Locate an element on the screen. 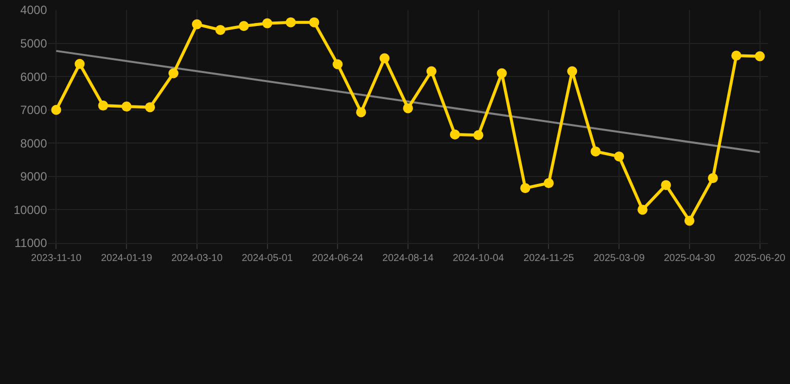 This screenshot has height=384, width=790. x-tick-label: 2024-01-19 is located at coordinates (126, 258).